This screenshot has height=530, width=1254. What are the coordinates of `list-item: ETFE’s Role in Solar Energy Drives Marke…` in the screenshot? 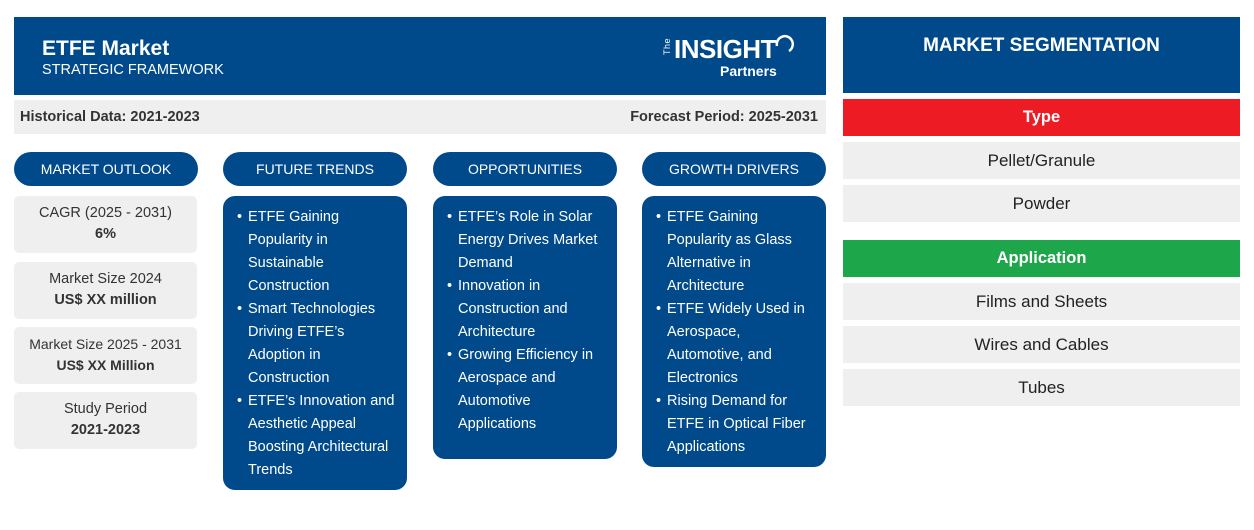 It's located at (529, 240).